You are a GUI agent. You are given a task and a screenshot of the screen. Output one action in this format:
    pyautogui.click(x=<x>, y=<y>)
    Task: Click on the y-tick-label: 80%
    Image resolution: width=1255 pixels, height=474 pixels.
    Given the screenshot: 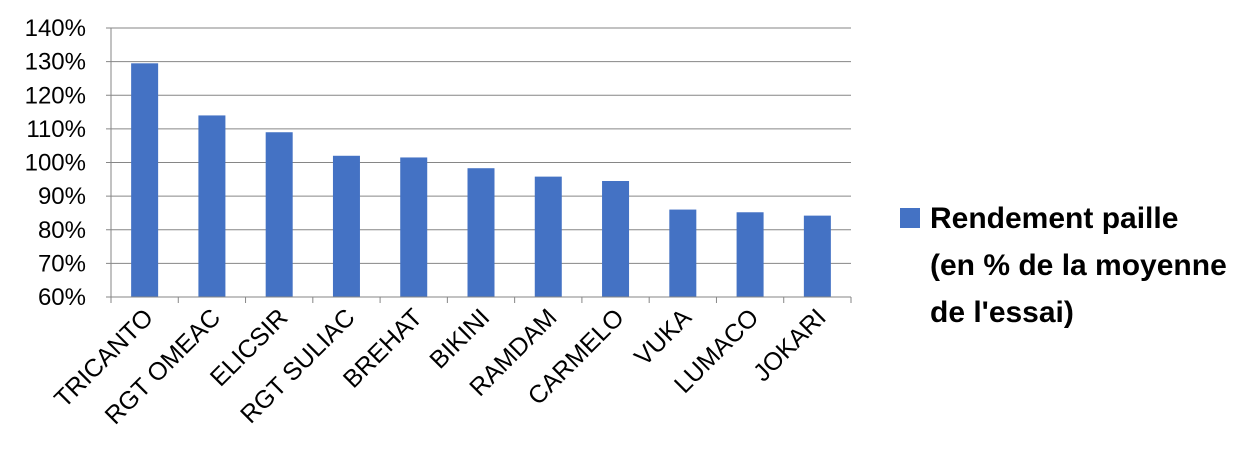 What is the action you would take?
    pyautogui.click(x=62, y=230)
    